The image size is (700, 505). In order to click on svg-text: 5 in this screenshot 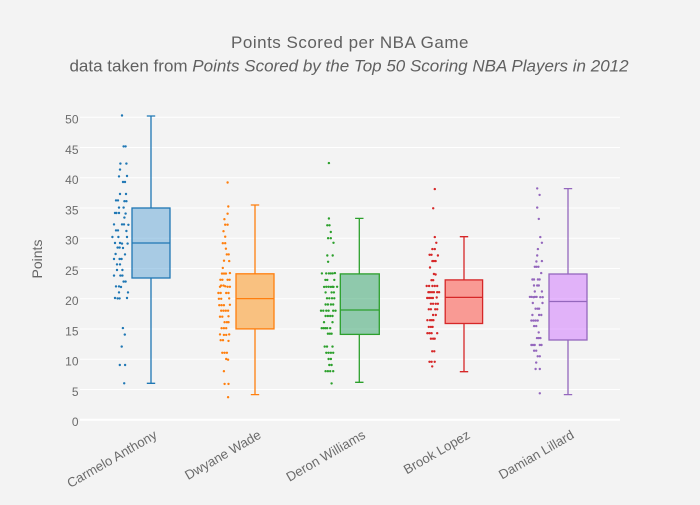, I will do `click(75, 392)`.